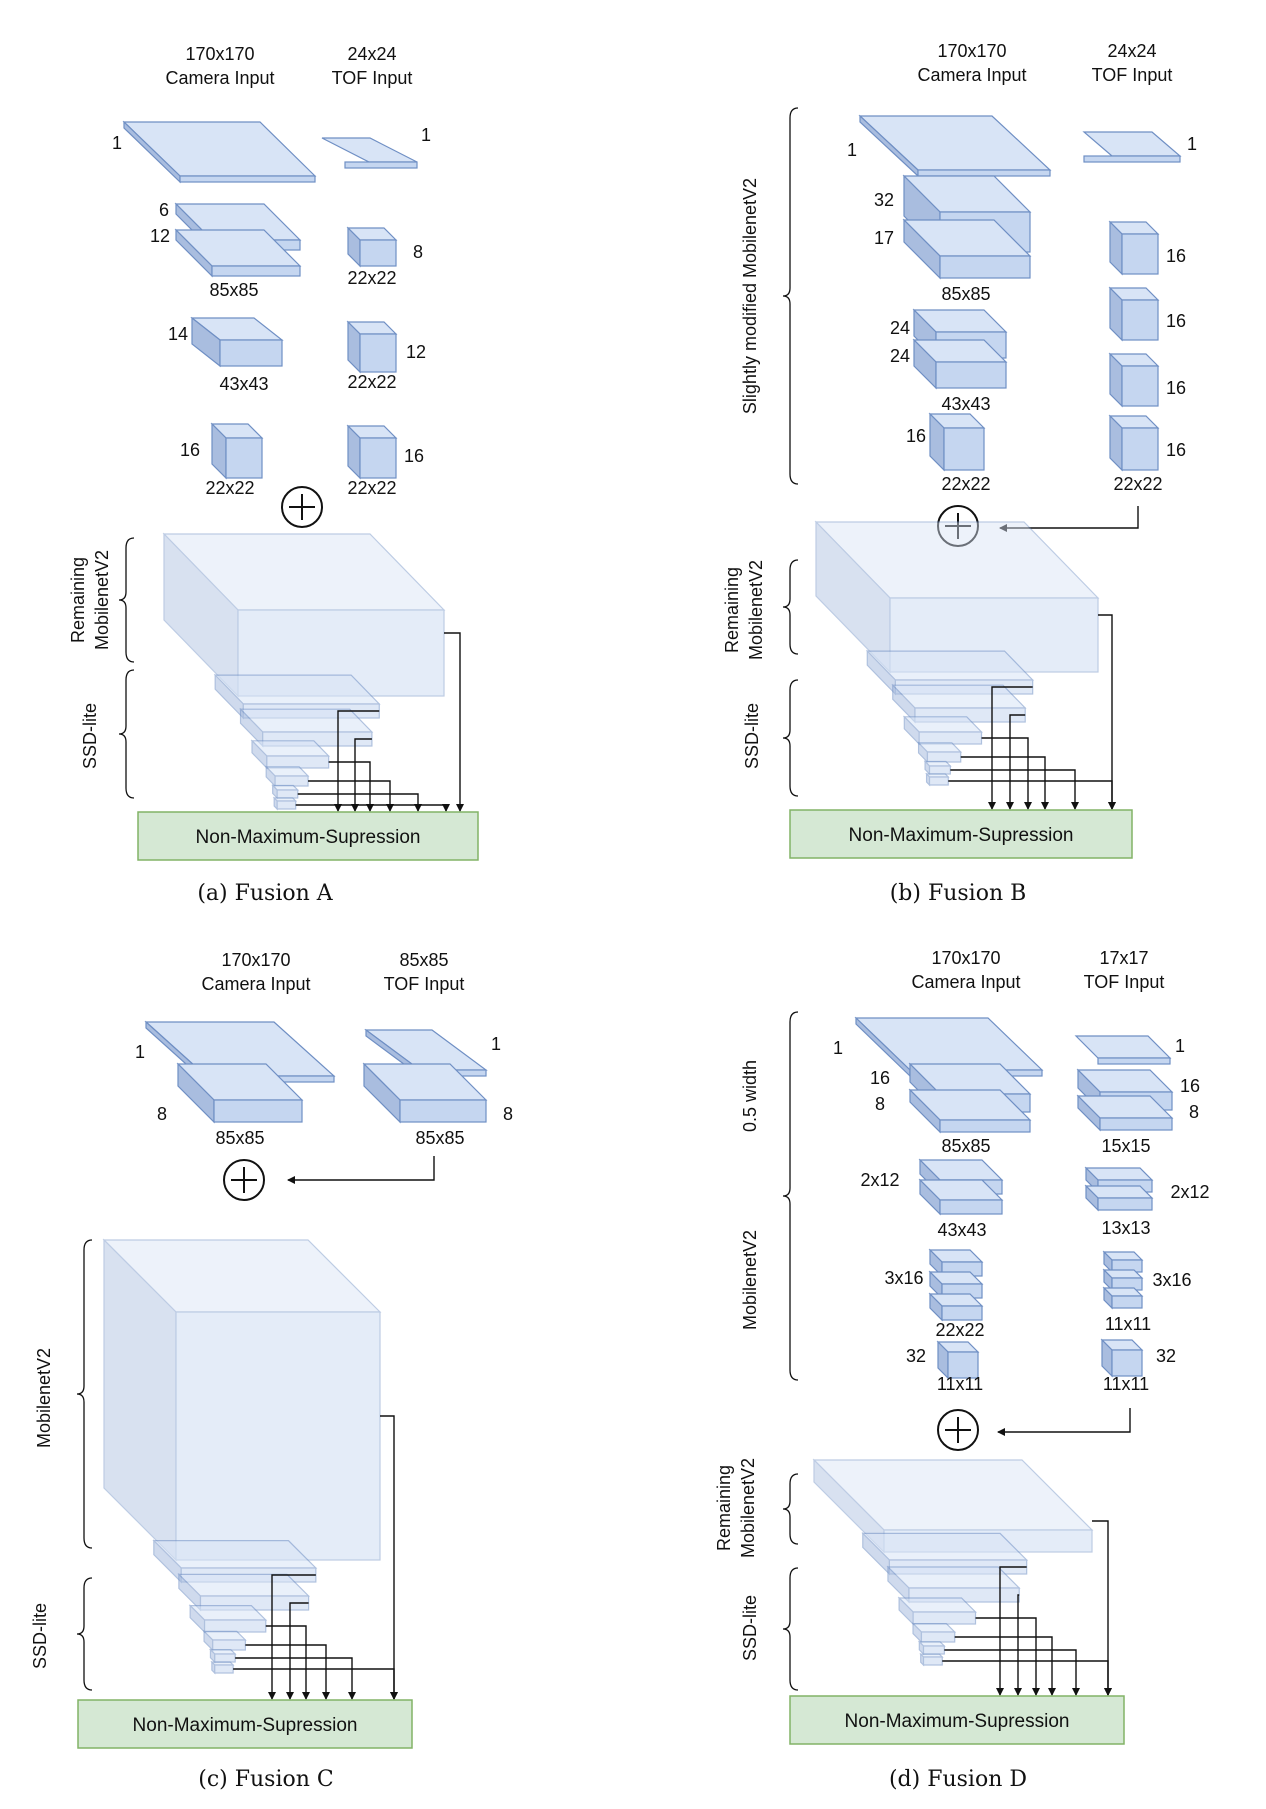 Image resolution: width=1266 pixels, height=1809 pixels. I want to click on b-caption: (b) Fusion B, so click(958, 893).